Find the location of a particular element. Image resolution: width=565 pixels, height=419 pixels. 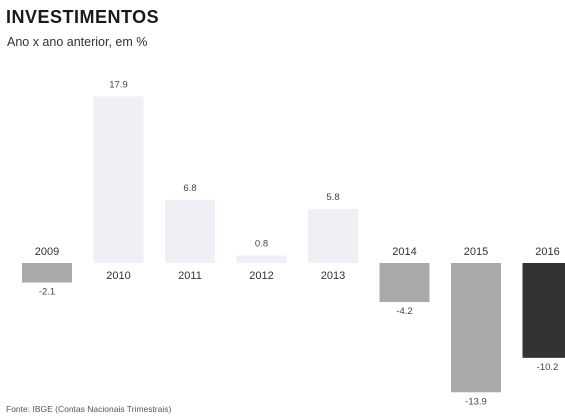

bar-2015 is located at coordinates (476, 328).